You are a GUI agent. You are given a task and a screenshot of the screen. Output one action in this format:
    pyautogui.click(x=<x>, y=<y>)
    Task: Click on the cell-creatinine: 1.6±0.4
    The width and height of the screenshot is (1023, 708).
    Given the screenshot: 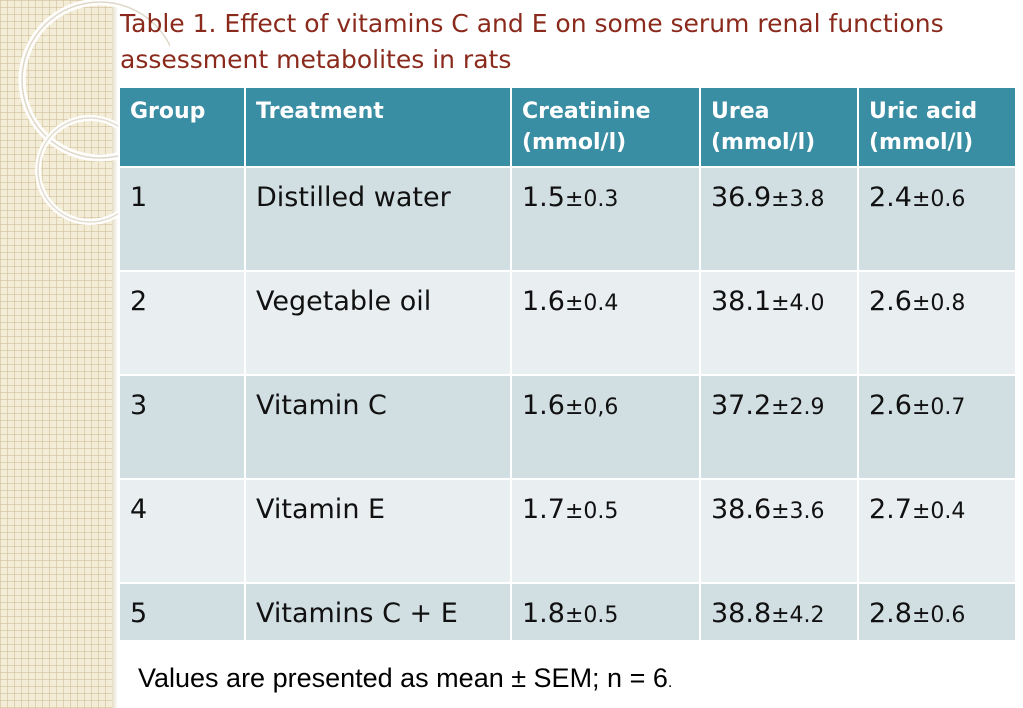 What is the action you would take?
    pyautogui.click(x=605, y=323)
    